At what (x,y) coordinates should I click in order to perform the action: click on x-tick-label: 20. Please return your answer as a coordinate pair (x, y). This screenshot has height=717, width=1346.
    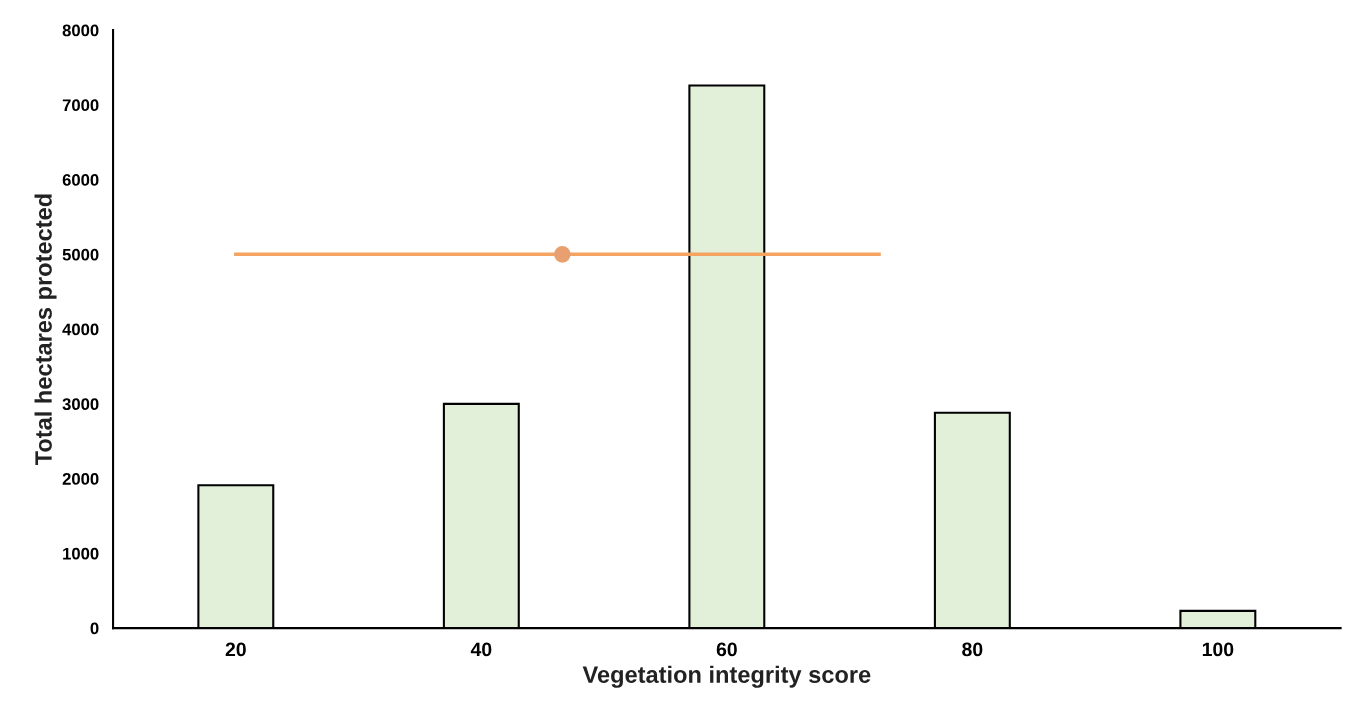
    Looking at the image, I should click on (235, 649).